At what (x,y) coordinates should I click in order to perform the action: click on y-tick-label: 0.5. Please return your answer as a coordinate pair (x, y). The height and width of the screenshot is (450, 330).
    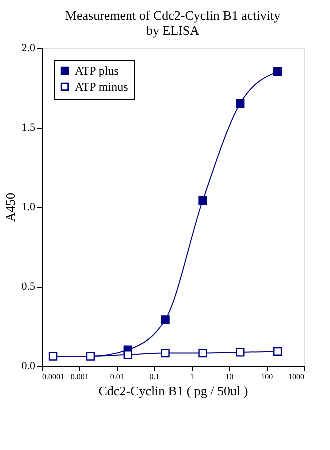
    Looking at the image, I should click on (29, 287).